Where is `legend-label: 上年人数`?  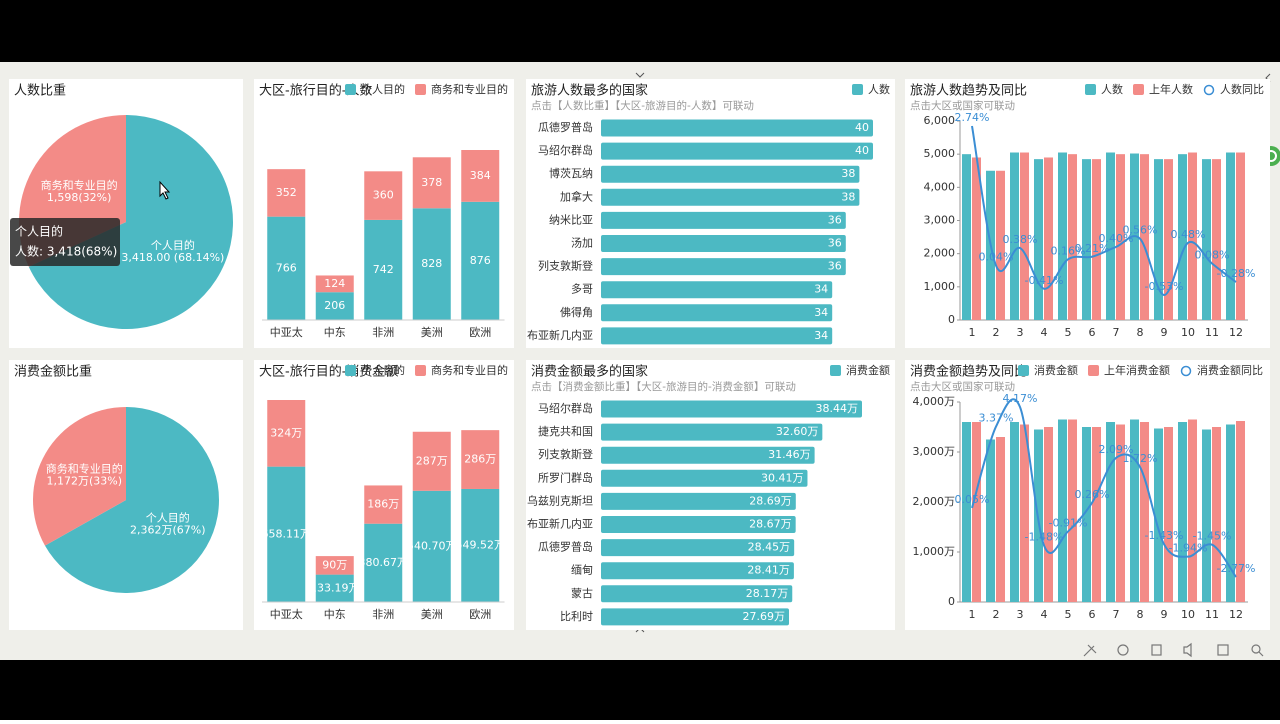 legend-label: 上年人数 is located at coordinates (1171, 89).